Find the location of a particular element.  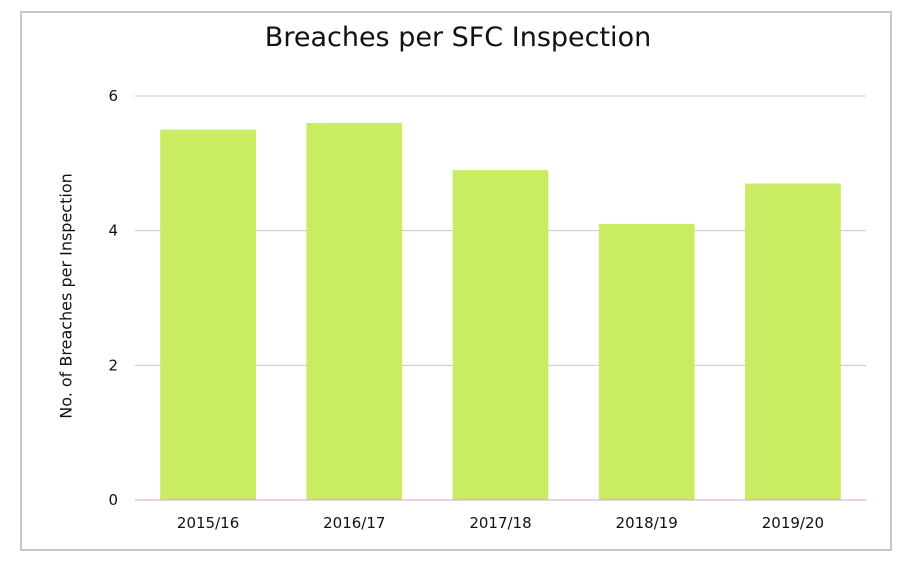

y-tick-labels: 0 2 4 6 is located at coordinates (113, 298).